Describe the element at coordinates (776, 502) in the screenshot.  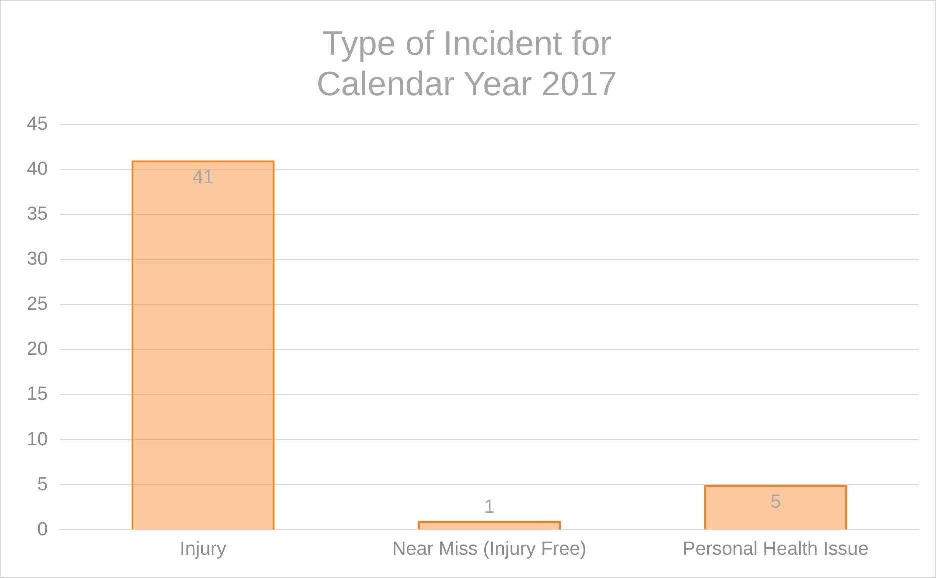
I see `data-label: 5` at that location.